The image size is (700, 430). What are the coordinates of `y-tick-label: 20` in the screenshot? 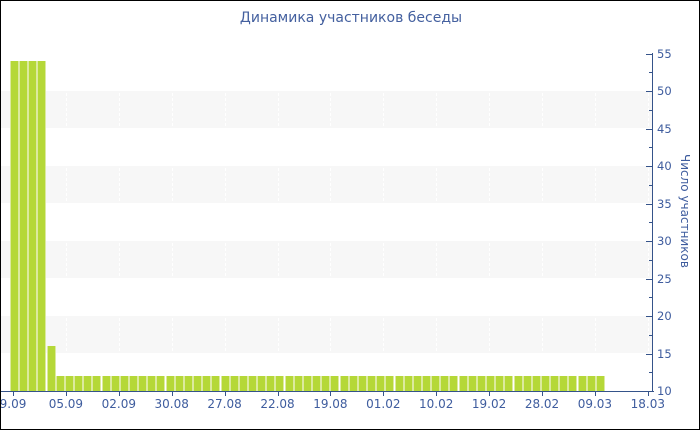 It's located at (664, 316).